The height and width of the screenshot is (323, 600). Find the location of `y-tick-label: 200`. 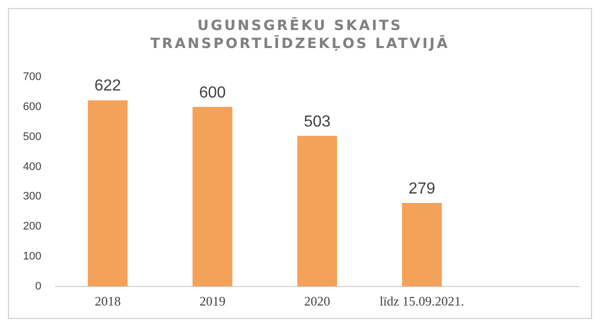

y-tick-label: 200 is located at coordinates (32, 226).